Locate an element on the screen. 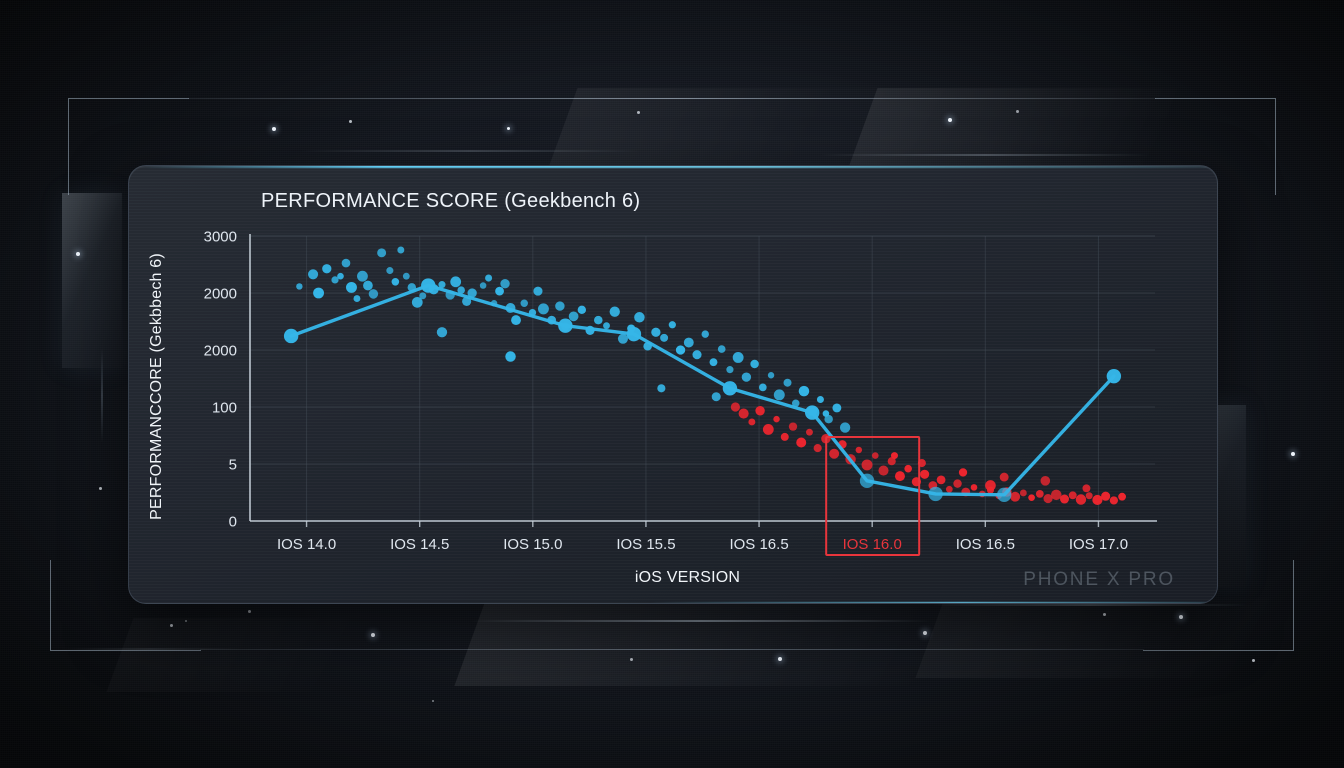 The width and height of the screenshot is (1344, 768). y-tick-label: 3000 is located at coordinates (220, 237).